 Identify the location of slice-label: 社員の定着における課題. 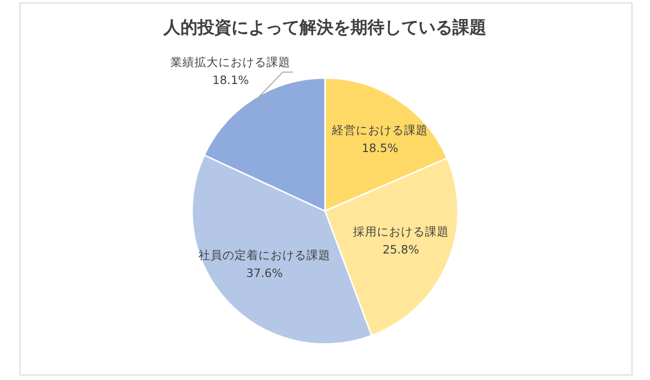
(264, 255).